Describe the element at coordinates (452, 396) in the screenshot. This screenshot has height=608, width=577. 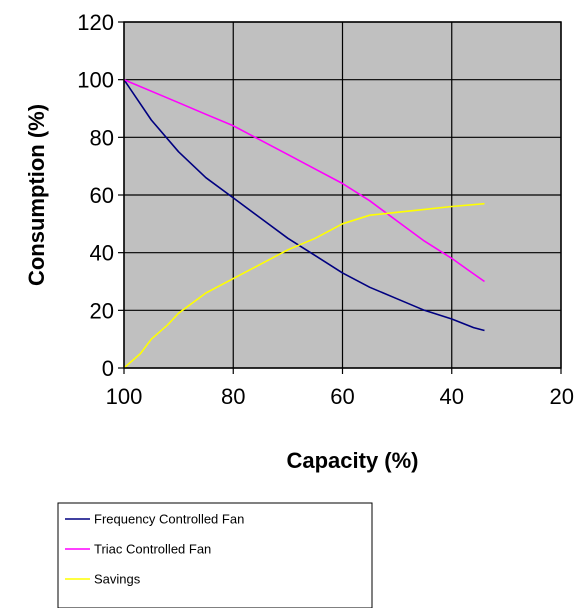
I see `x-tick-label-3: 40` at that location.